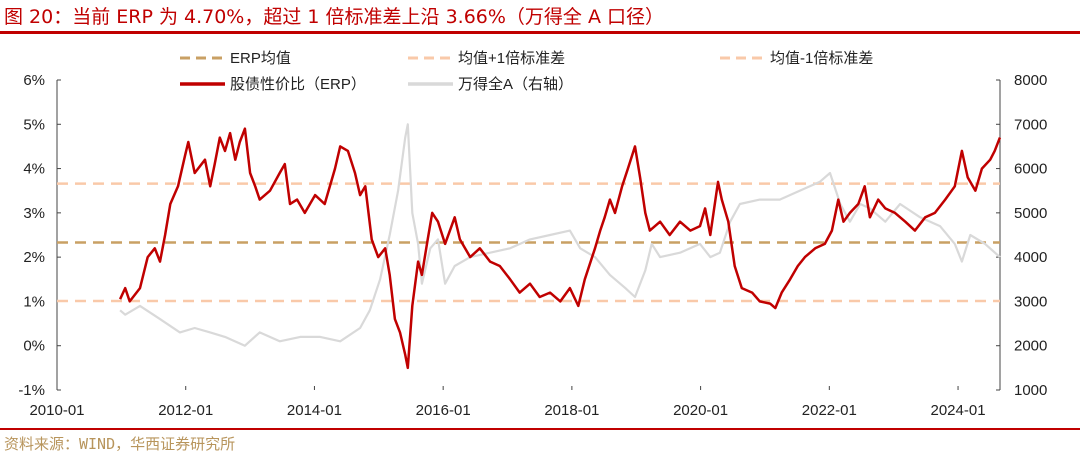 The image size is (1080, 457). I want to click on legend-label: 万得全A（右轴）, so click(515, 84).